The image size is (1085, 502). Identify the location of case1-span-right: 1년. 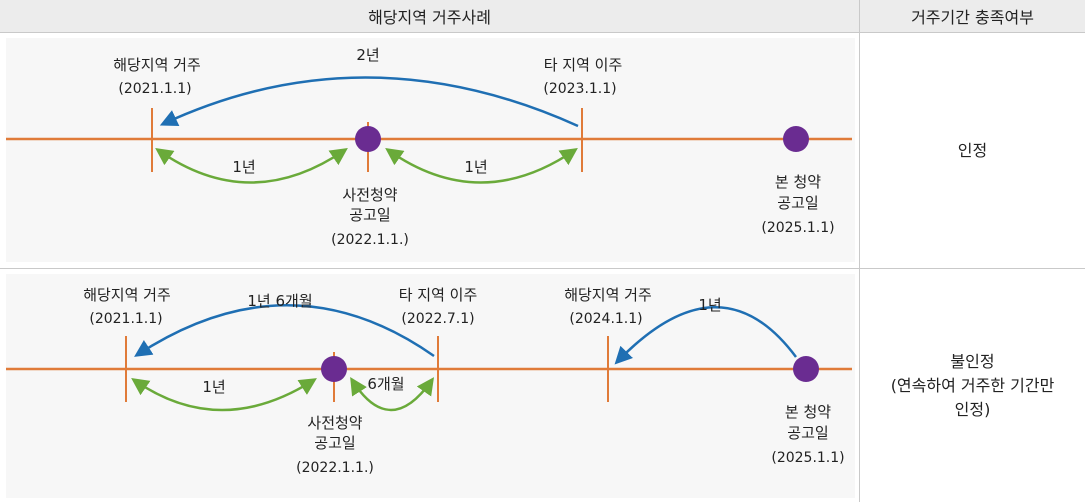
(475, 167).